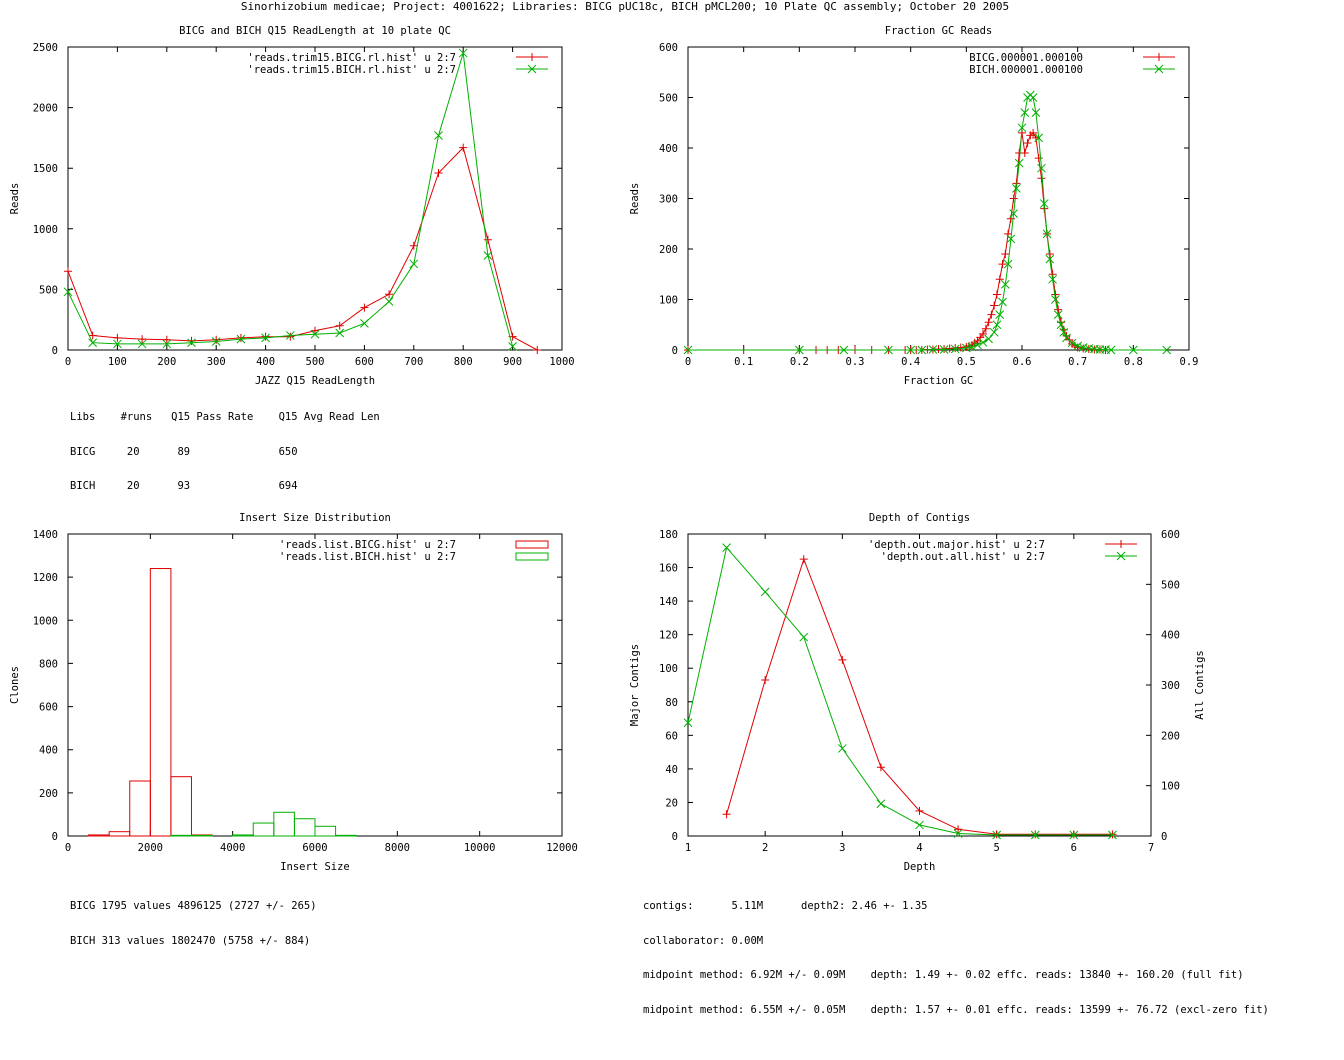 This screenshot has width=1344, height=1060. I want to click on readlength-xtick-label: 300, so click(216, 362).